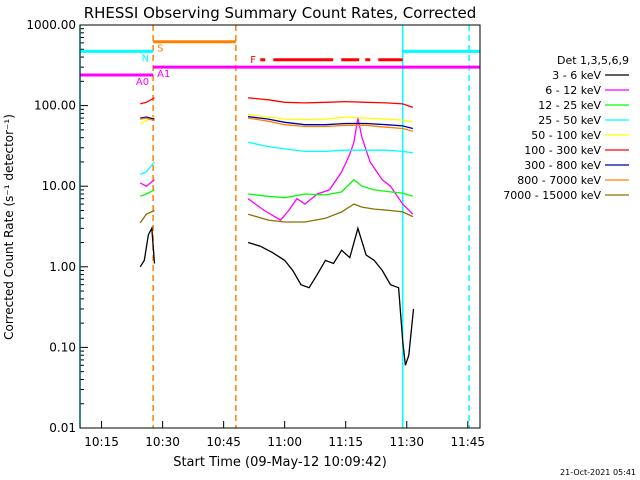 The height and width of the screenshot is (480, 640). Describe the element at coordinates (62, 428) in the screenshot. I see `y-tick-label-0: 0.01` at that location.